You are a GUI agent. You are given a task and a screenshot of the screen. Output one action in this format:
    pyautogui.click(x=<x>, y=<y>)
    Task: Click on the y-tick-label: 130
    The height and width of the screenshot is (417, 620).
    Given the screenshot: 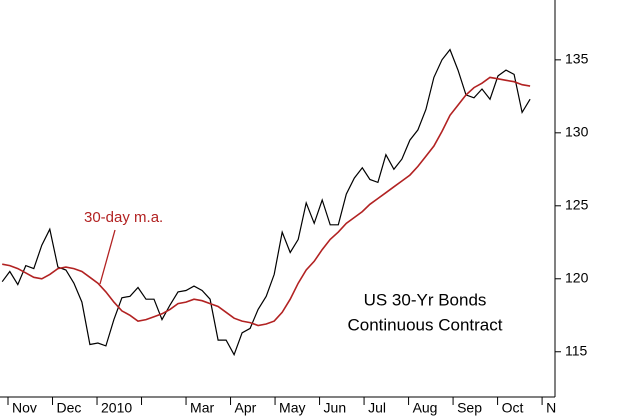 What is the action you would take?
    pyautogui.click(x=577, y=132)
    